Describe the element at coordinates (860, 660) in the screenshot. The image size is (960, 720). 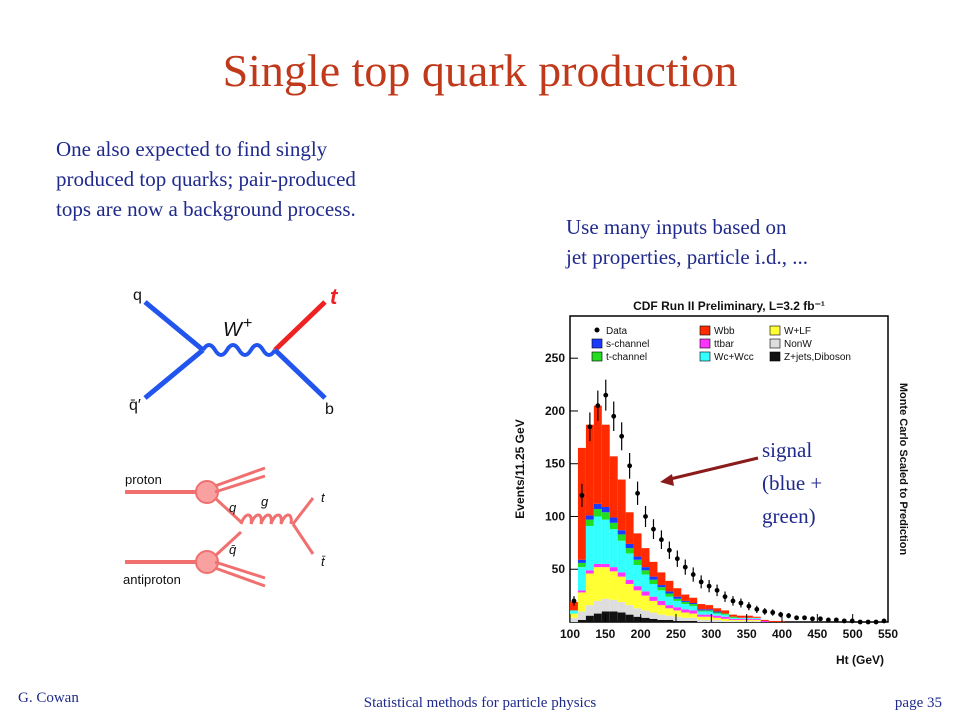
I see `x-axis-label: Ht (GeV)` at that location.